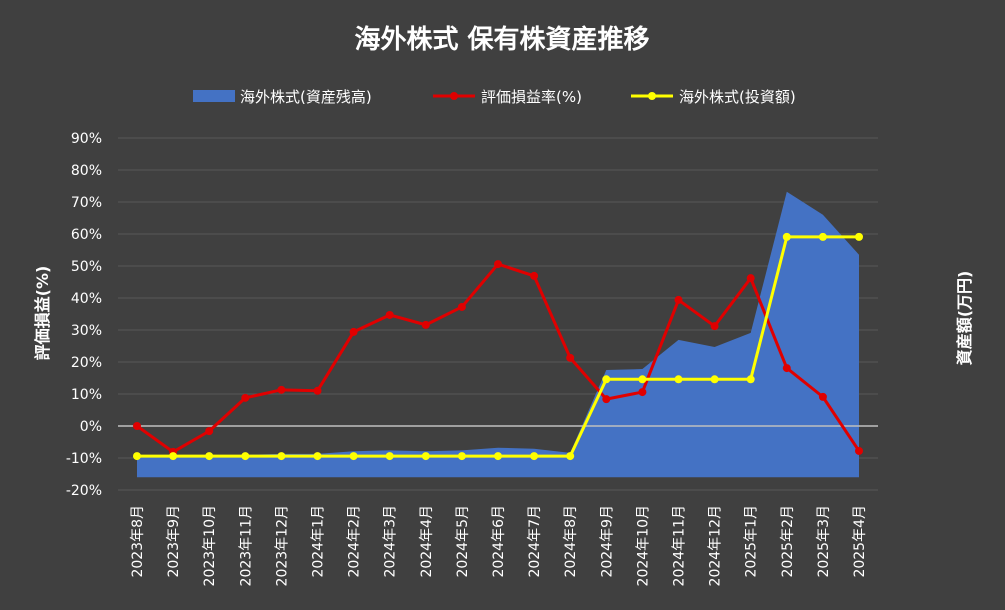 The image size is (1005, 610). Describe the element at coordinates (737, 97) in the screenshot. I see `legend-invest-label: 海外株式(投資額)` at that location.